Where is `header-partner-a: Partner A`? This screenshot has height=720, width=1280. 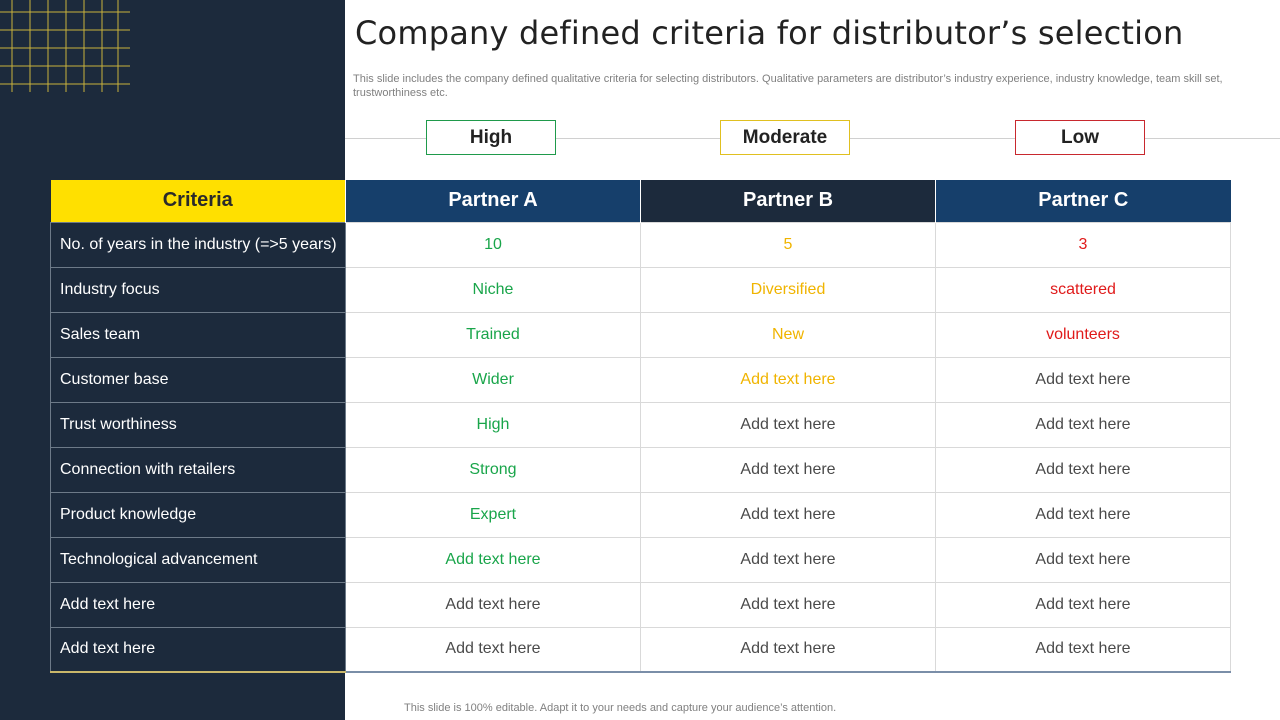
header-partner-a: Partner A is located at coordinates (493, 201).